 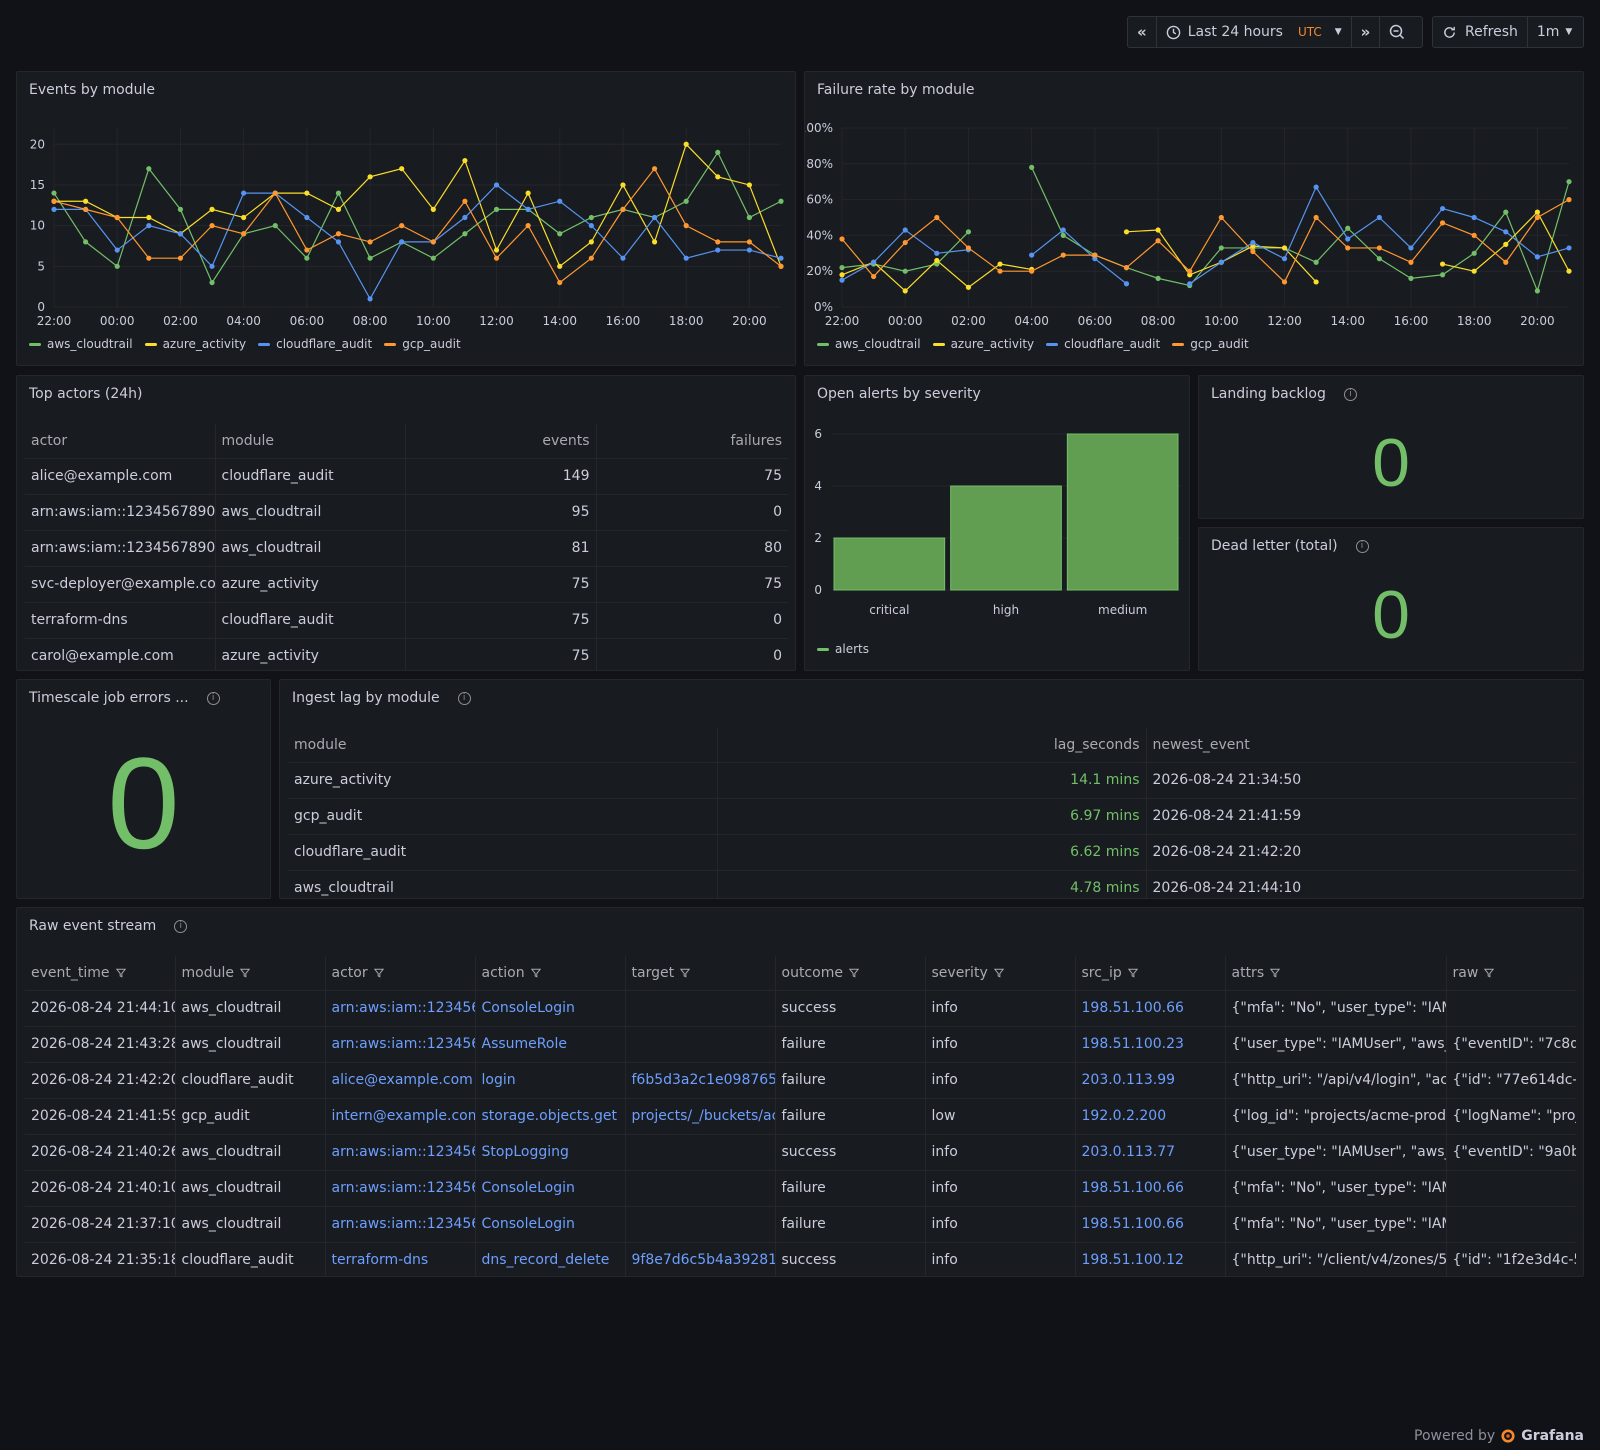 I want to click on column-header: src_ip, so click(x=1150, y=973).